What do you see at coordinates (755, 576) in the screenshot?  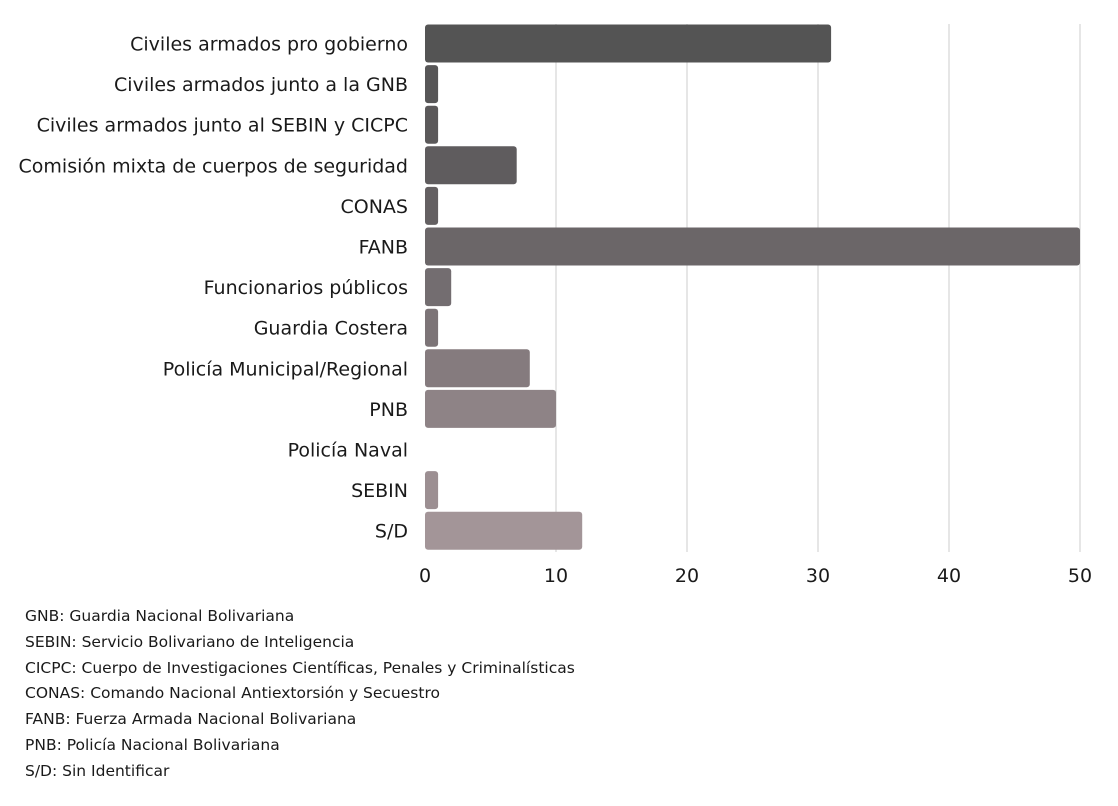 I see `x-axis-ticks: 0 10 20 30 40 50` at bounding box center [755, 576].